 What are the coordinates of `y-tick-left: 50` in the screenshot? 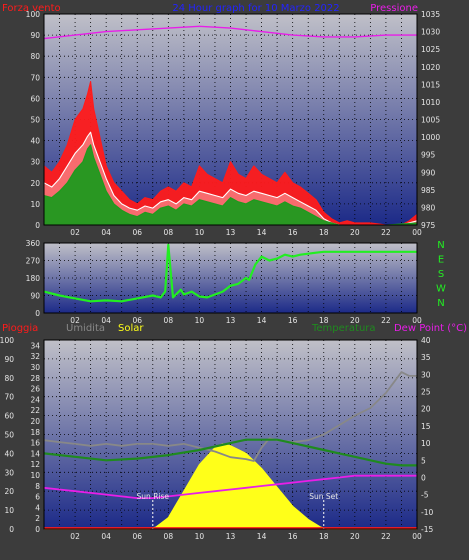 It's located at (35, 120).